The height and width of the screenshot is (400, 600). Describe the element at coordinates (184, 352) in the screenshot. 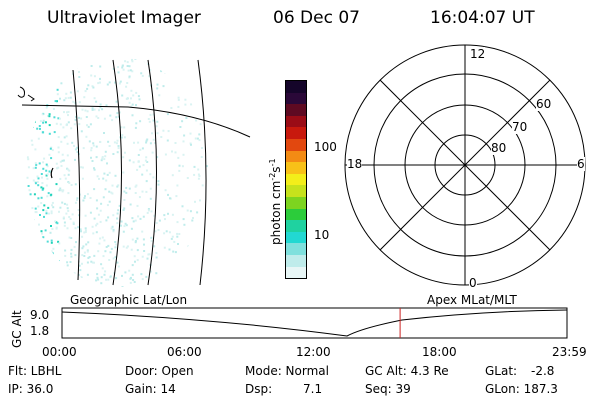

I see `time-tick-0600: 06:00` at that location.